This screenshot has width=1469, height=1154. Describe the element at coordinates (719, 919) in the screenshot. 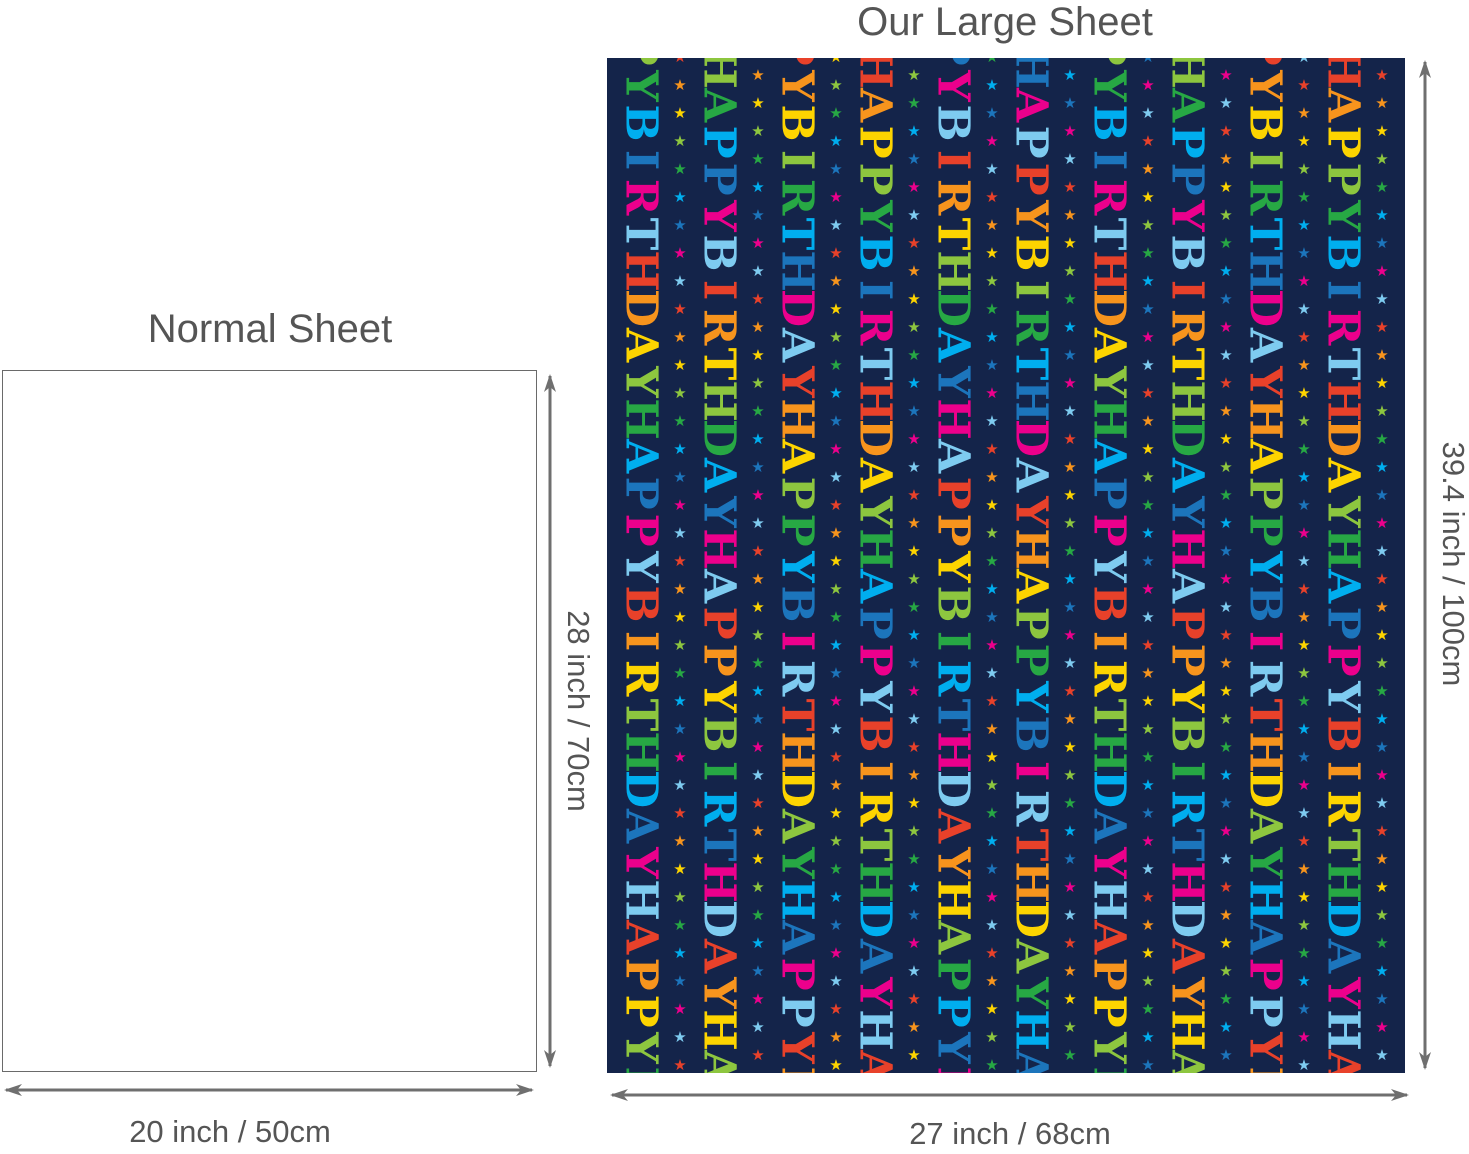

I see `pattern-letter: D` at that location.